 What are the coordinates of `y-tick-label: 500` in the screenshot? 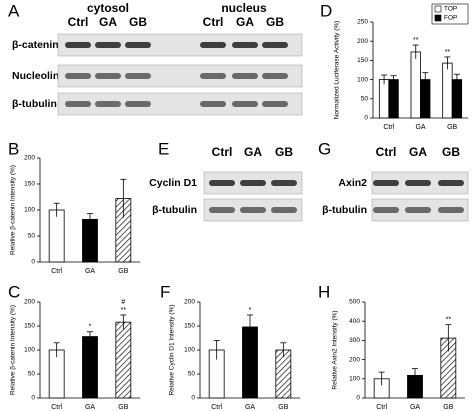 It's located at (354, 302).